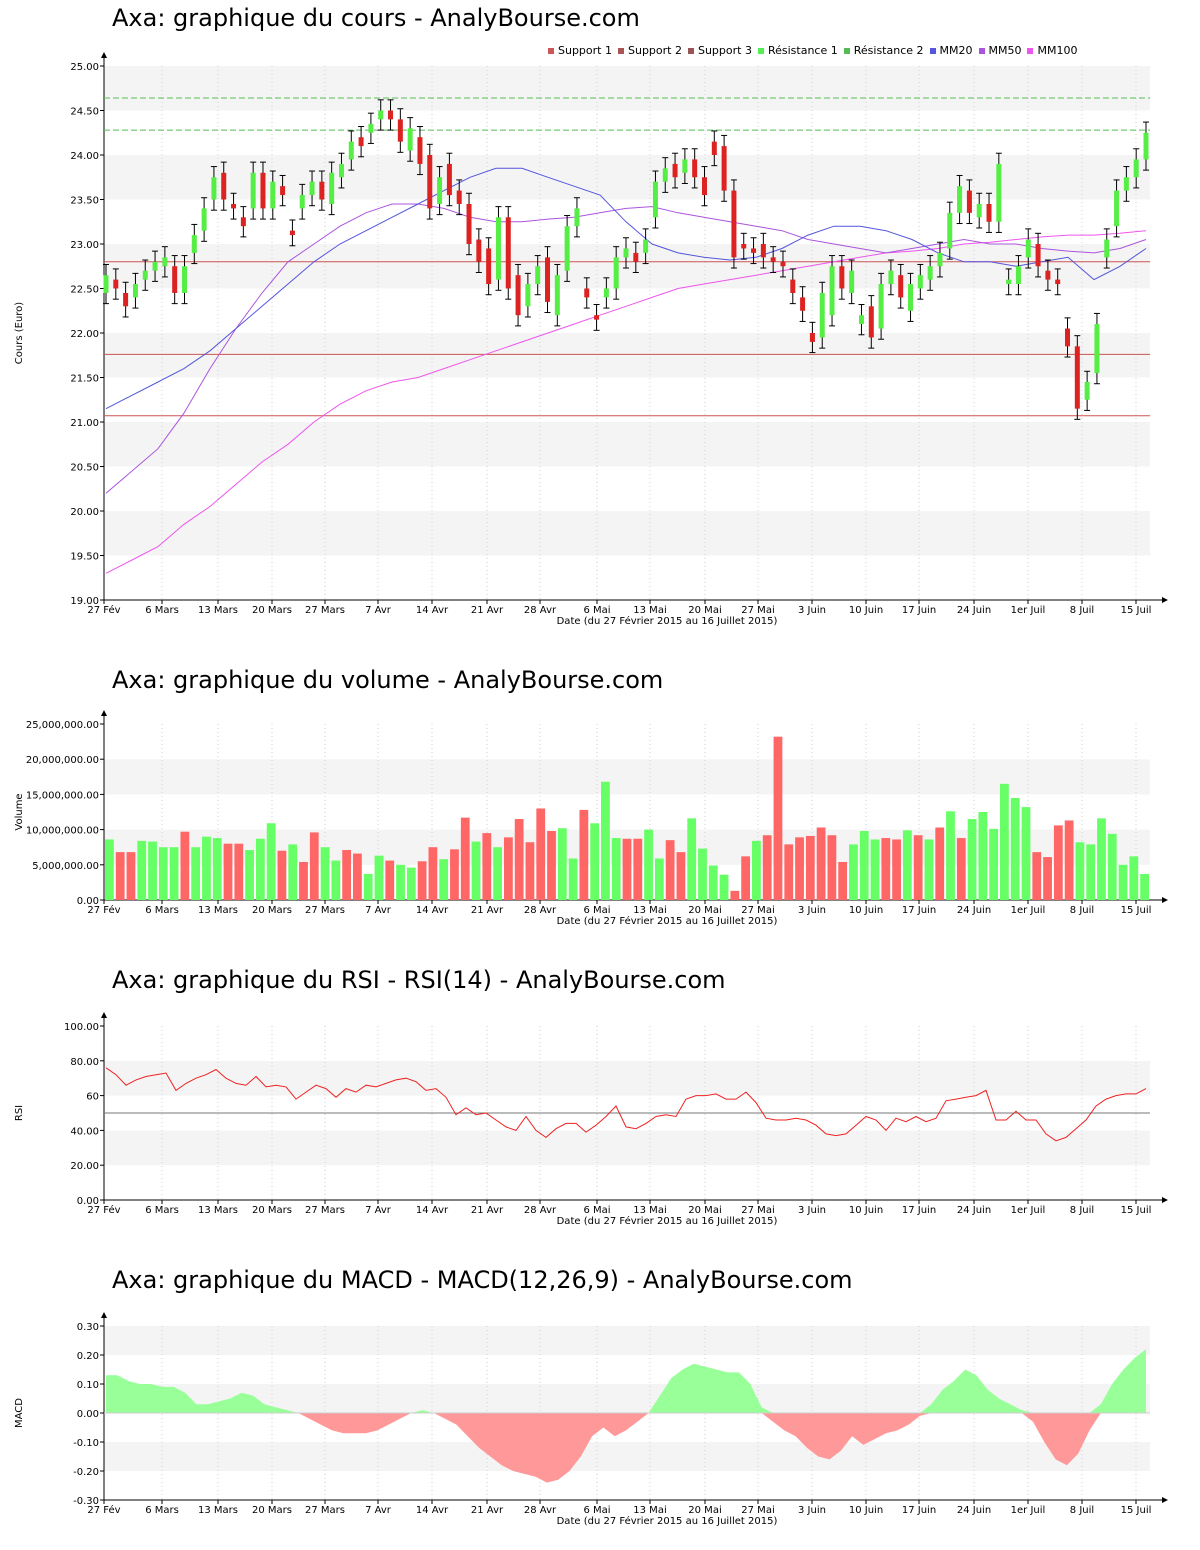 Image resolution: width=1200 pixels, height=1550 pixels. I want to click on y-axis-title: Cours (Euro), so click(19, 333).